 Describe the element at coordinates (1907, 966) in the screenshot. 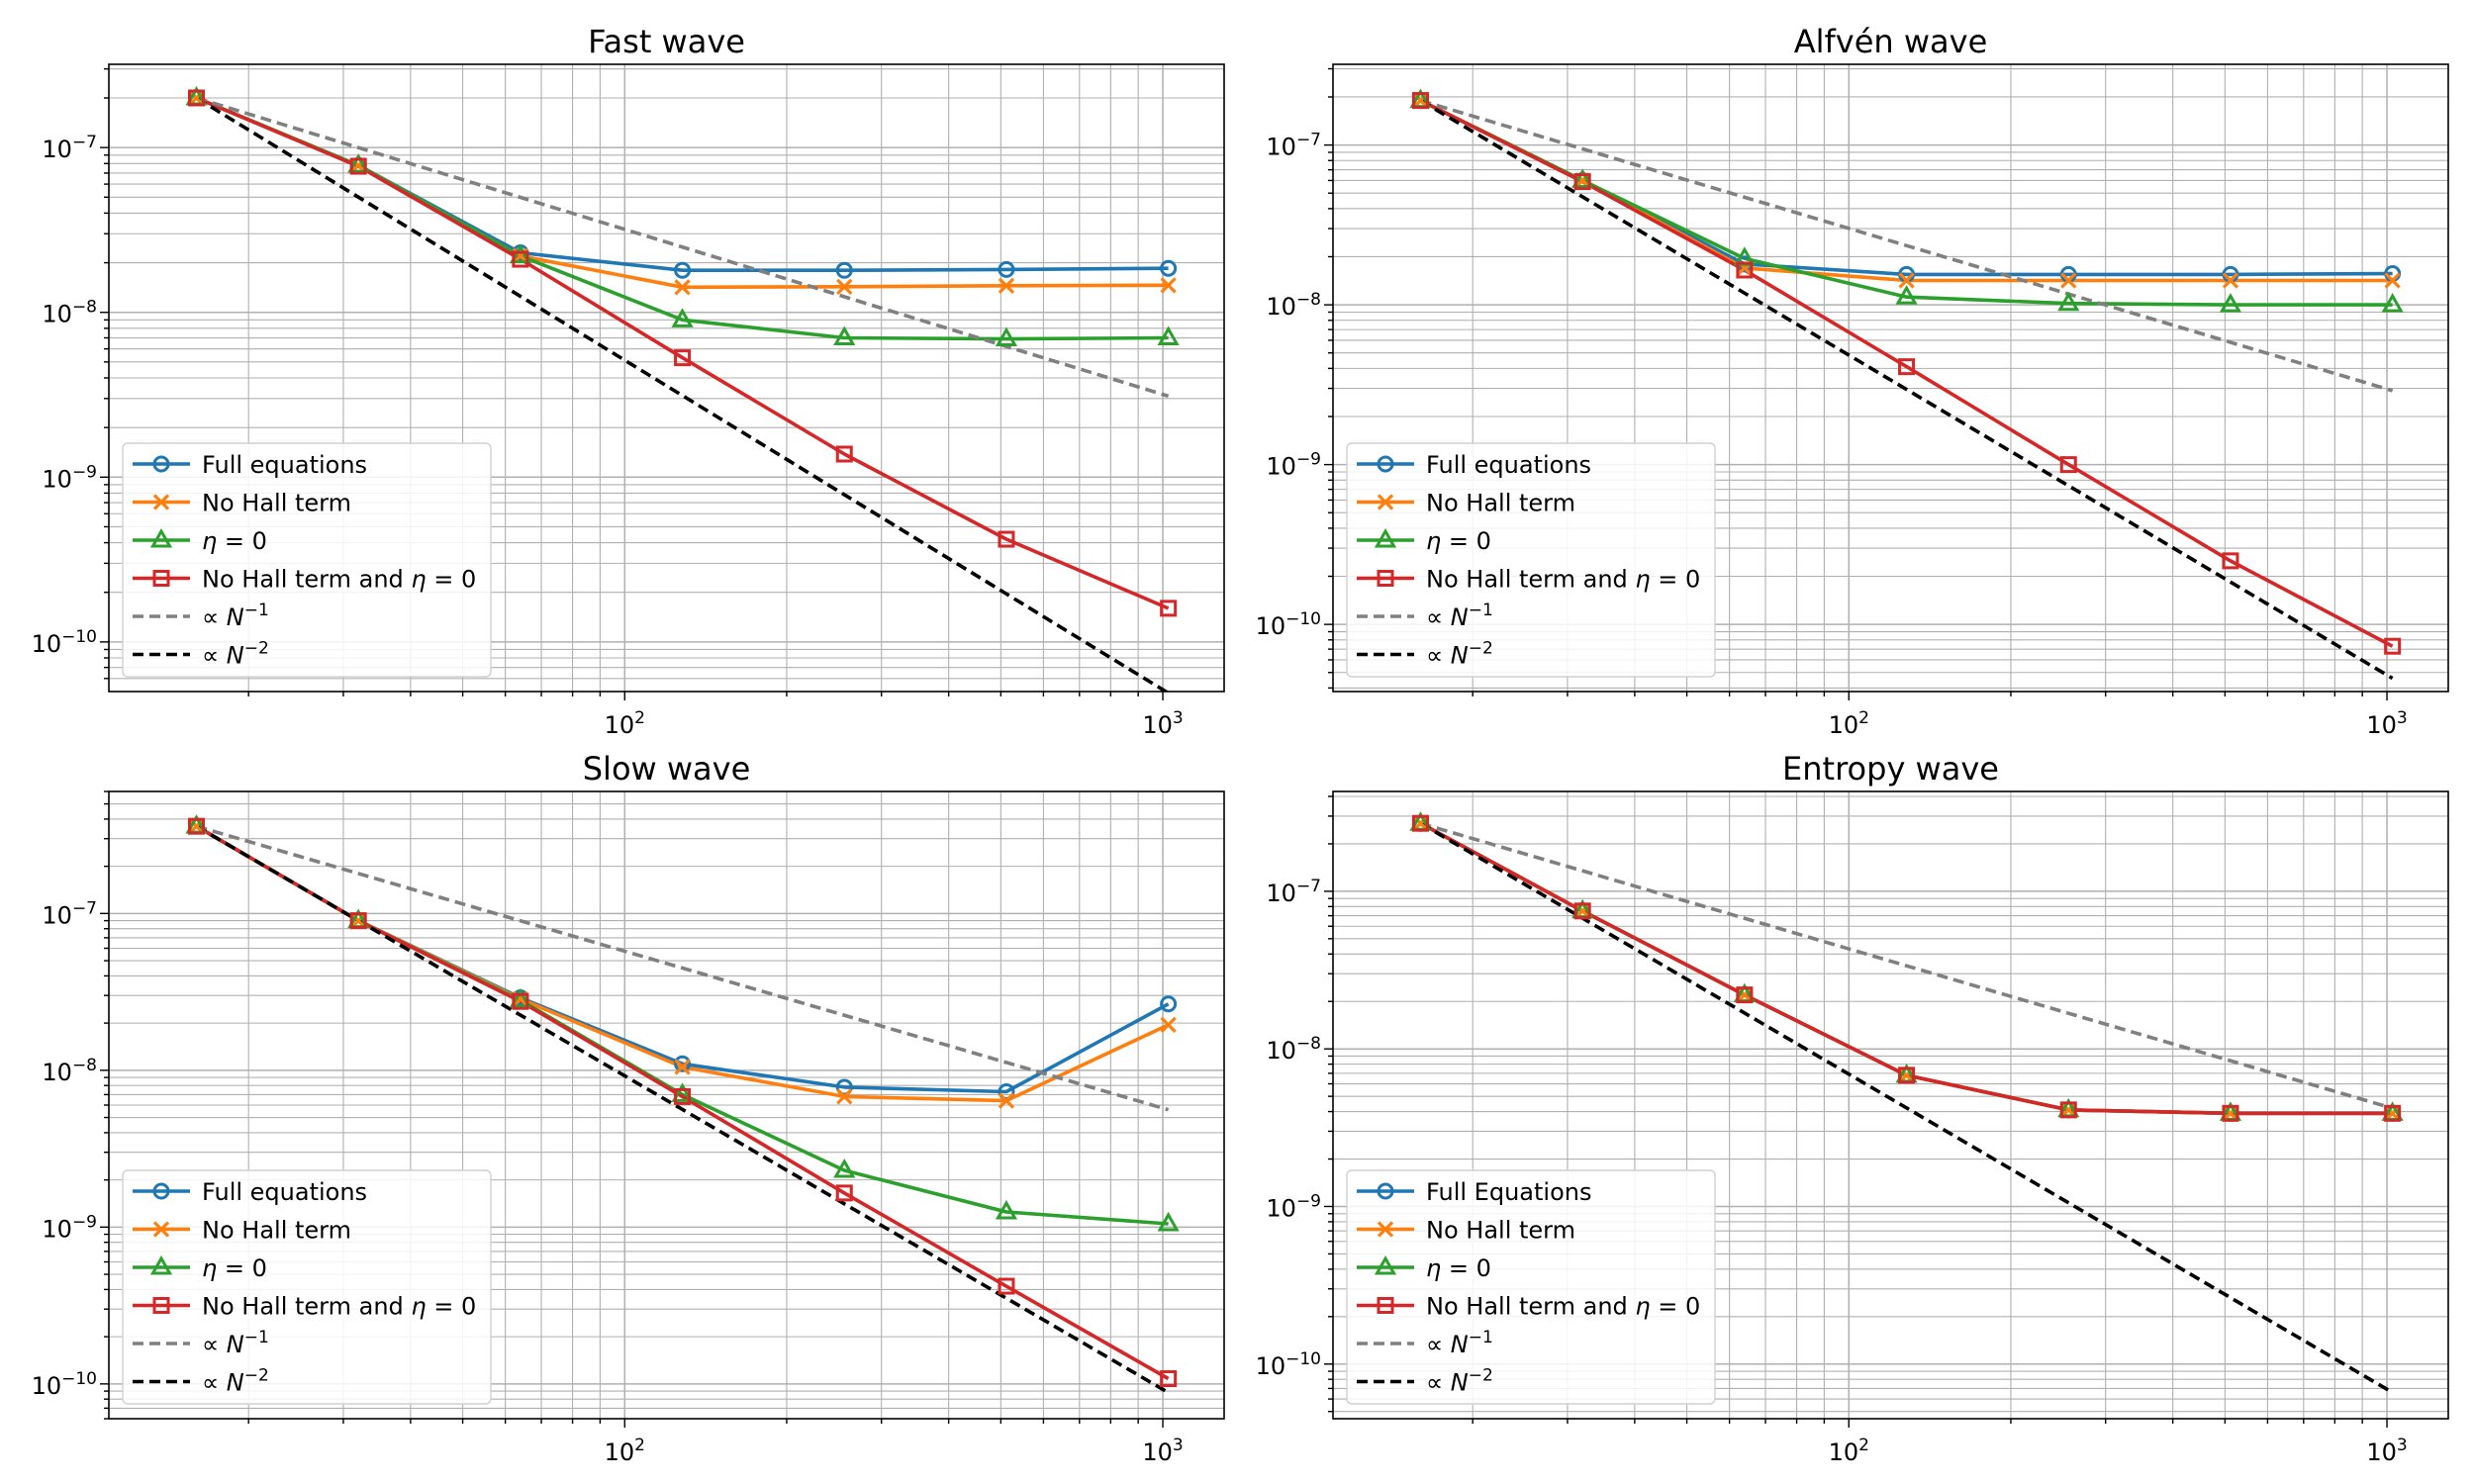

I see `marker-group` at that location.